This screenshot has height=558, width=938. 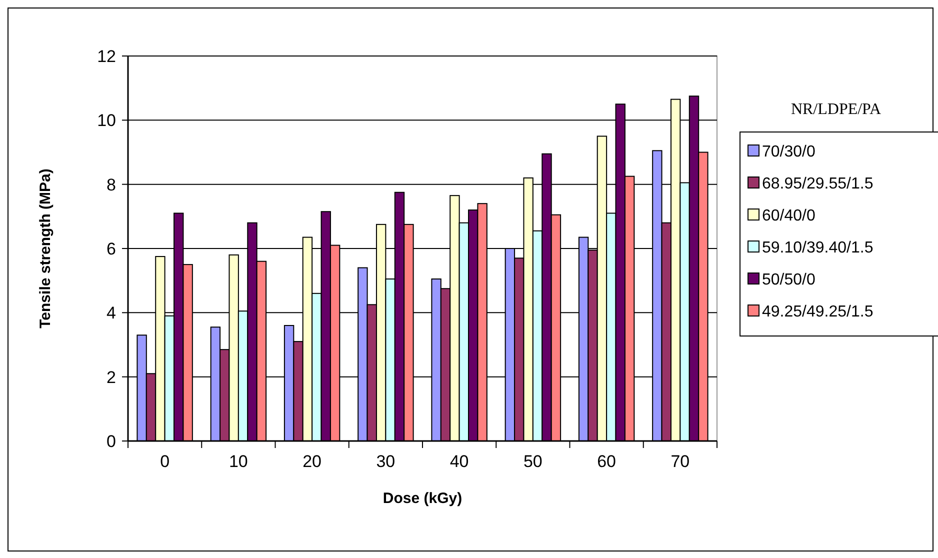 What do you see at coordinates (459, 461) in the screenshot?
I see `x-tick-label: 40` at bounding box center [459, 461].